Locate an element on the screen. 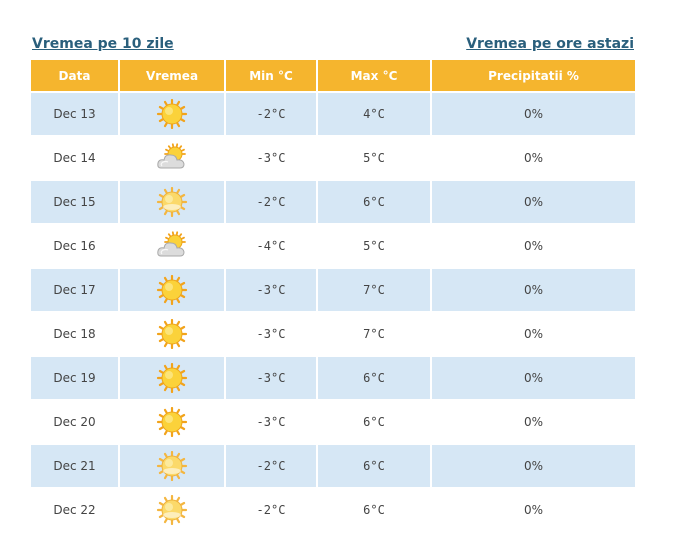 Image resolution: width=679 pixels, height=547 pixels. table-header-row: Data Vremea Min °C Max °C Precipitatii % is located at coordinates (333, 76).